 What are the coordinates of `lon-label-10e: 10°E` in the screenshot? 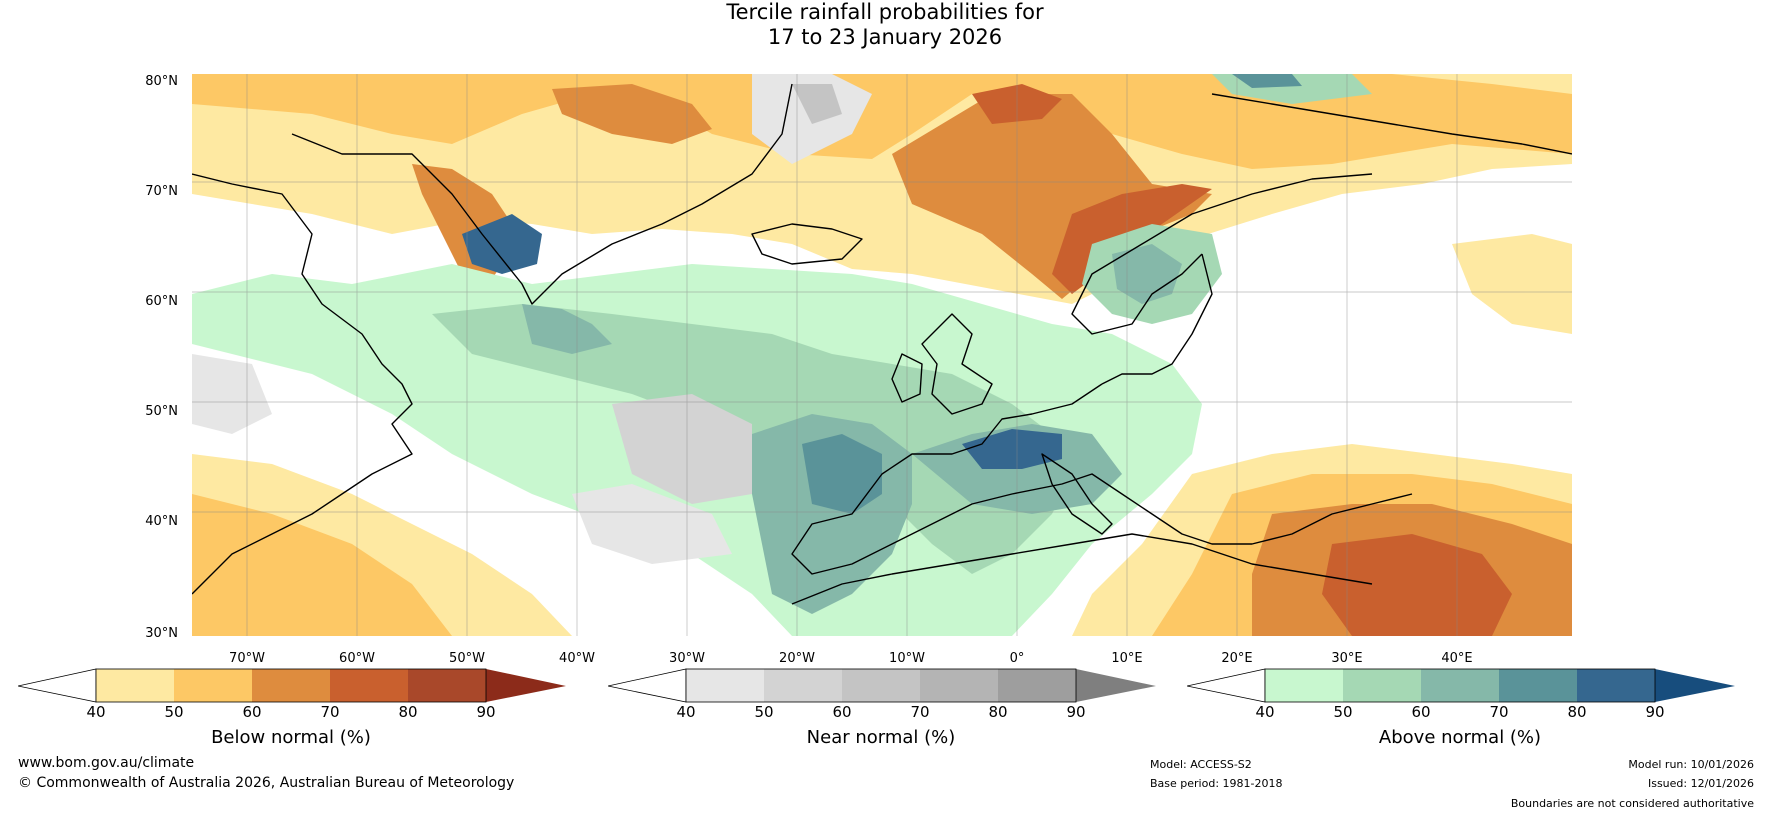 It's located at (1127, 658).